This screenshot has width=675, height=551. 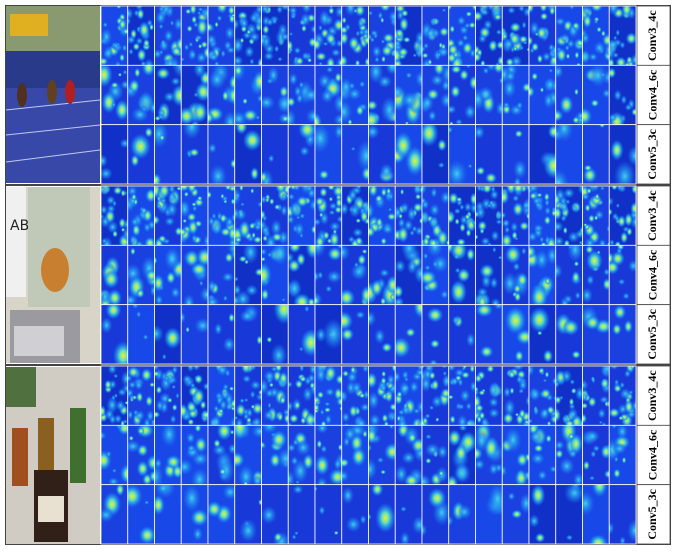 What do you see at coordinates (652, 513) in the screenshot?
I see `row-label: Conv5_3c` at bounding box center [652, 513].